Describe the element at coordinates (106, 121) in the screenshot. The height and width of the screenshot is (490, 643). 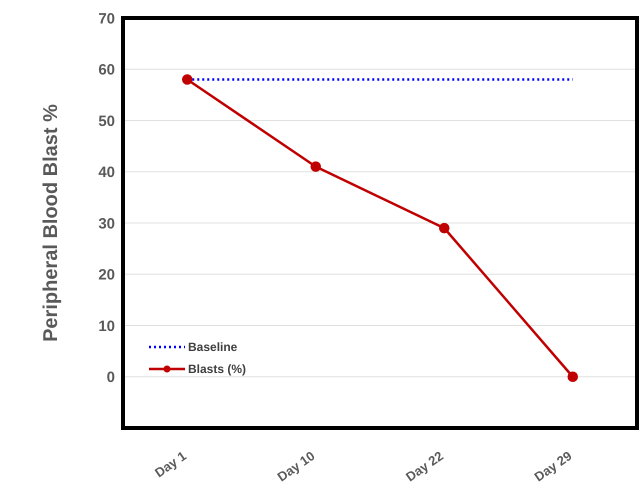
I see `y-tick-label: 50` at that location.